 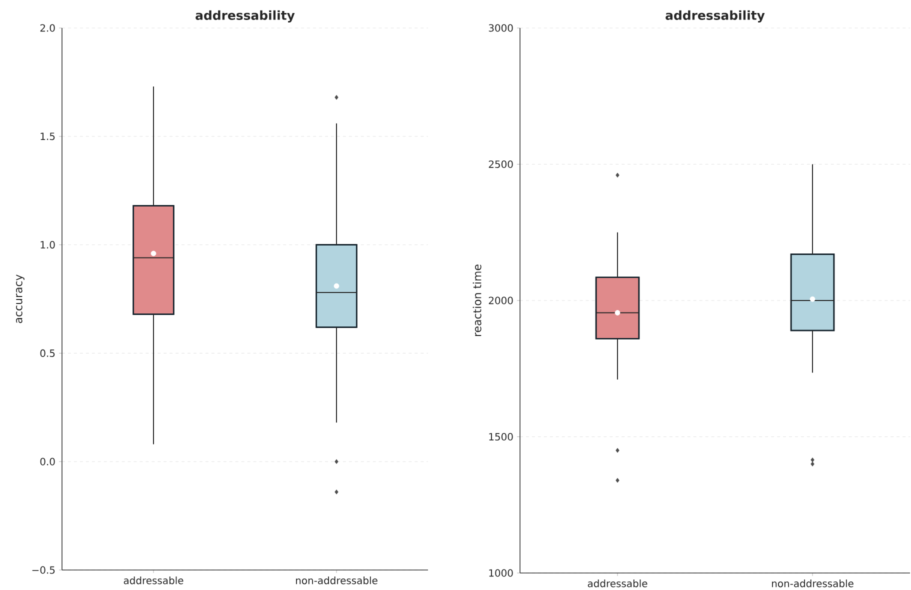 What do you see at coordinates (500, 300) in the screenshot?
I see `y-tick-label: 2000` at bounding box center [500, 300].